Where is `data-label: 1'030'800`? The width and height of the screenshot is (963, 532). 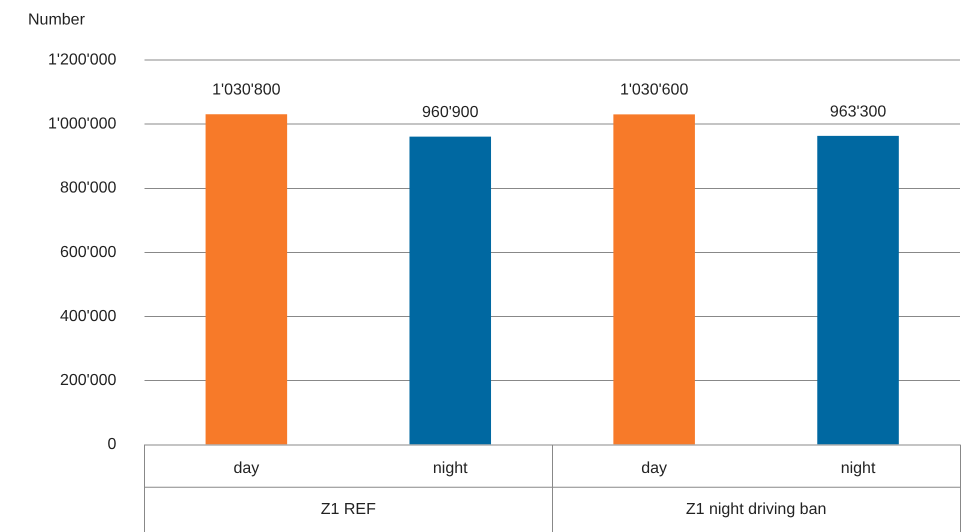 data-label: 1'030'800 is located at coordinates (246, 90).